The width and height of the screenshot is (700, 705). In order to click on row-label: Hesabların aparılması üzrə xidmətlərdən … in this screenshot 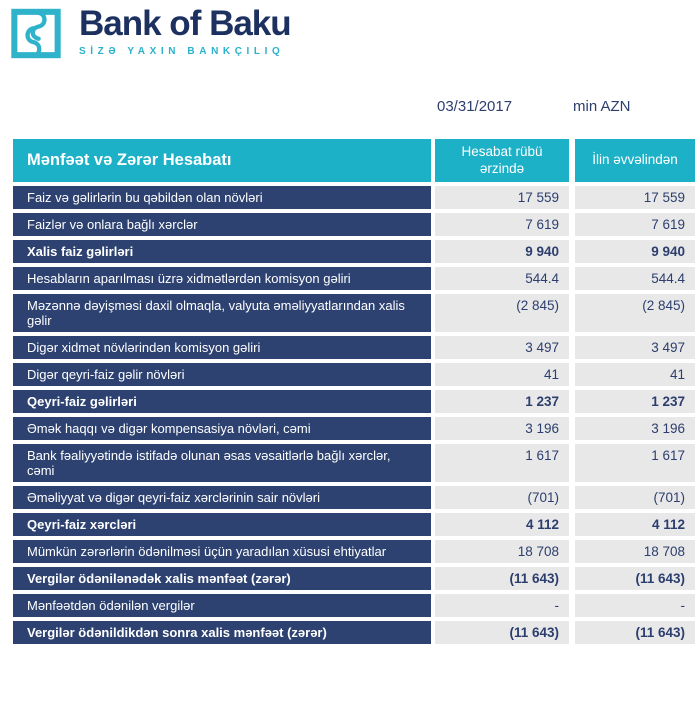, I will do `click(222, 278)`.